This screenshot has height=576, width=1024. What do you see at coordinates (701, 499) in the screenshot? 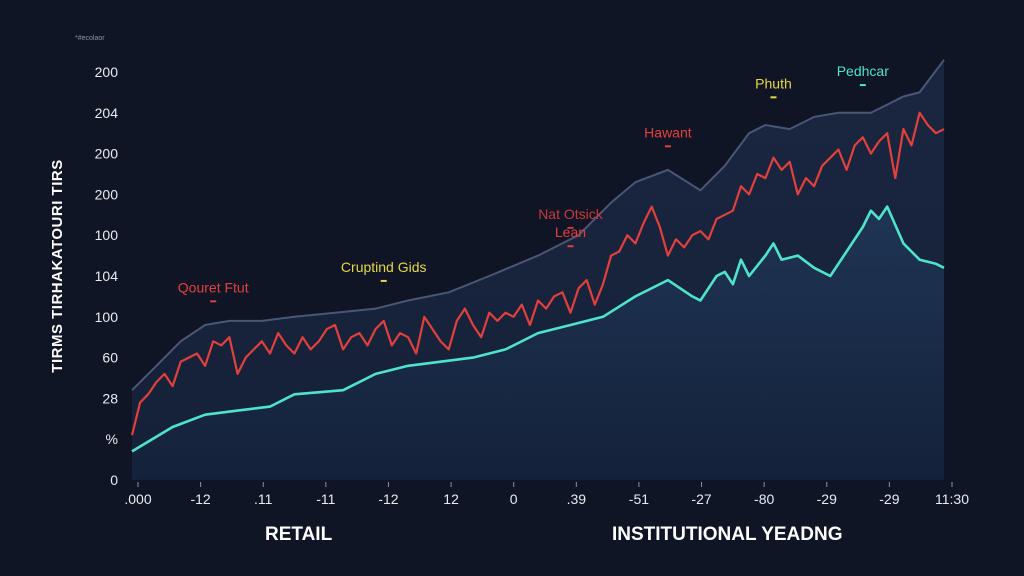
I see `x-tick-label: -27` at bounding box center [701, 499].